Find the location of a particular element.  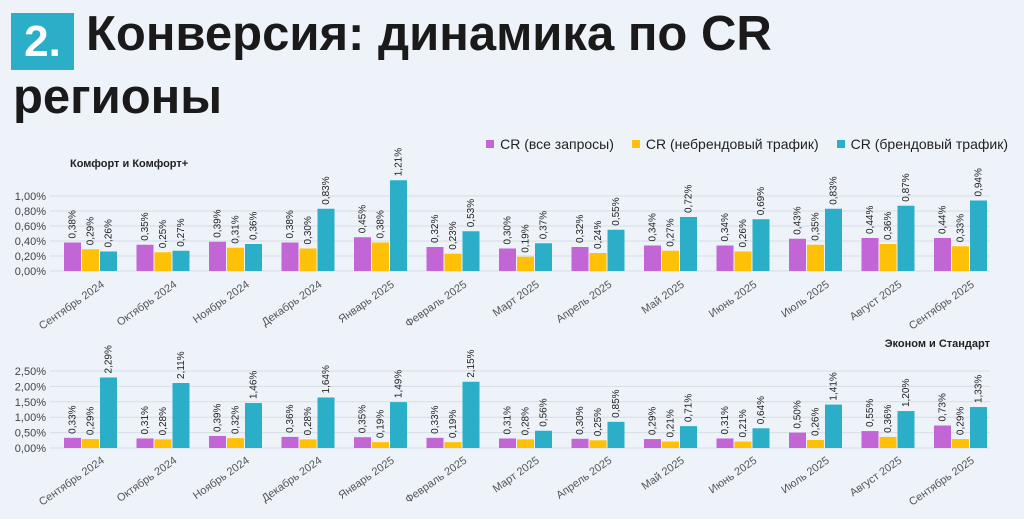

data-label: 0,26% is located at coordinates (743, 233).